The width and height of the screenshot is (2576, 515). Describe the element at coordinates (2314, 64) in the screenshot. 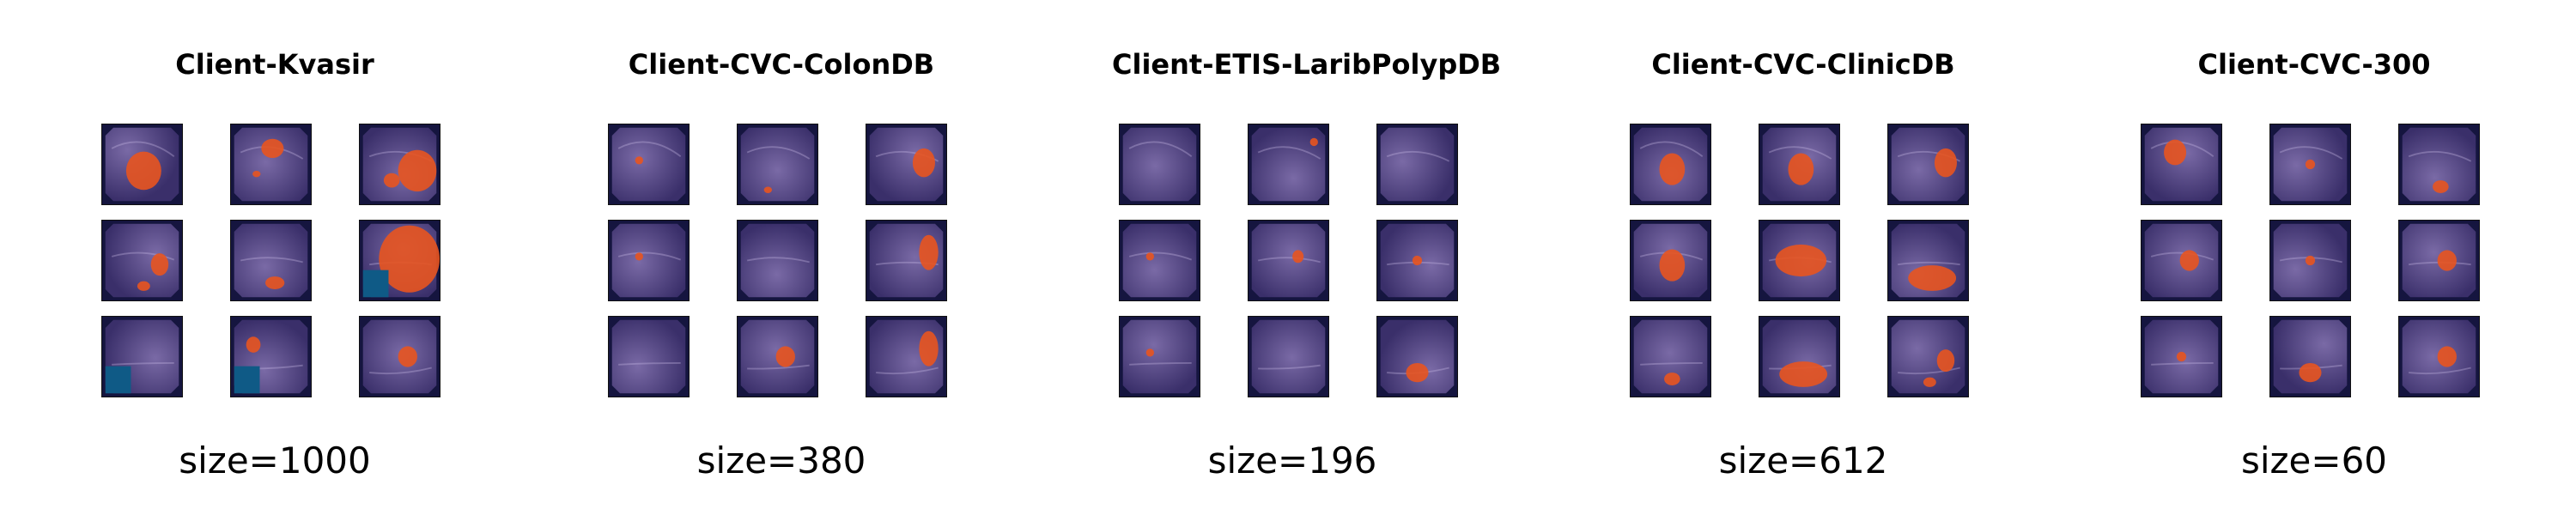

I see `client-title: Client-CVC-300` at that location.